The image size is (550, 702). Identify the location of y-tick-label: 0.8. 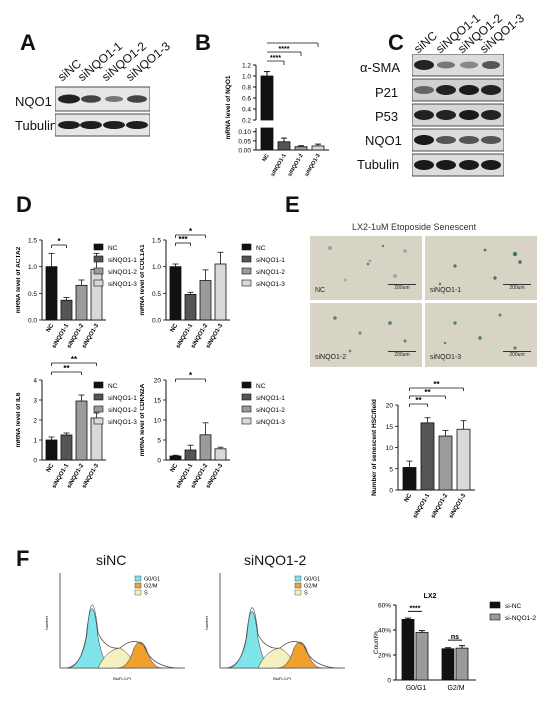
(246, 88).